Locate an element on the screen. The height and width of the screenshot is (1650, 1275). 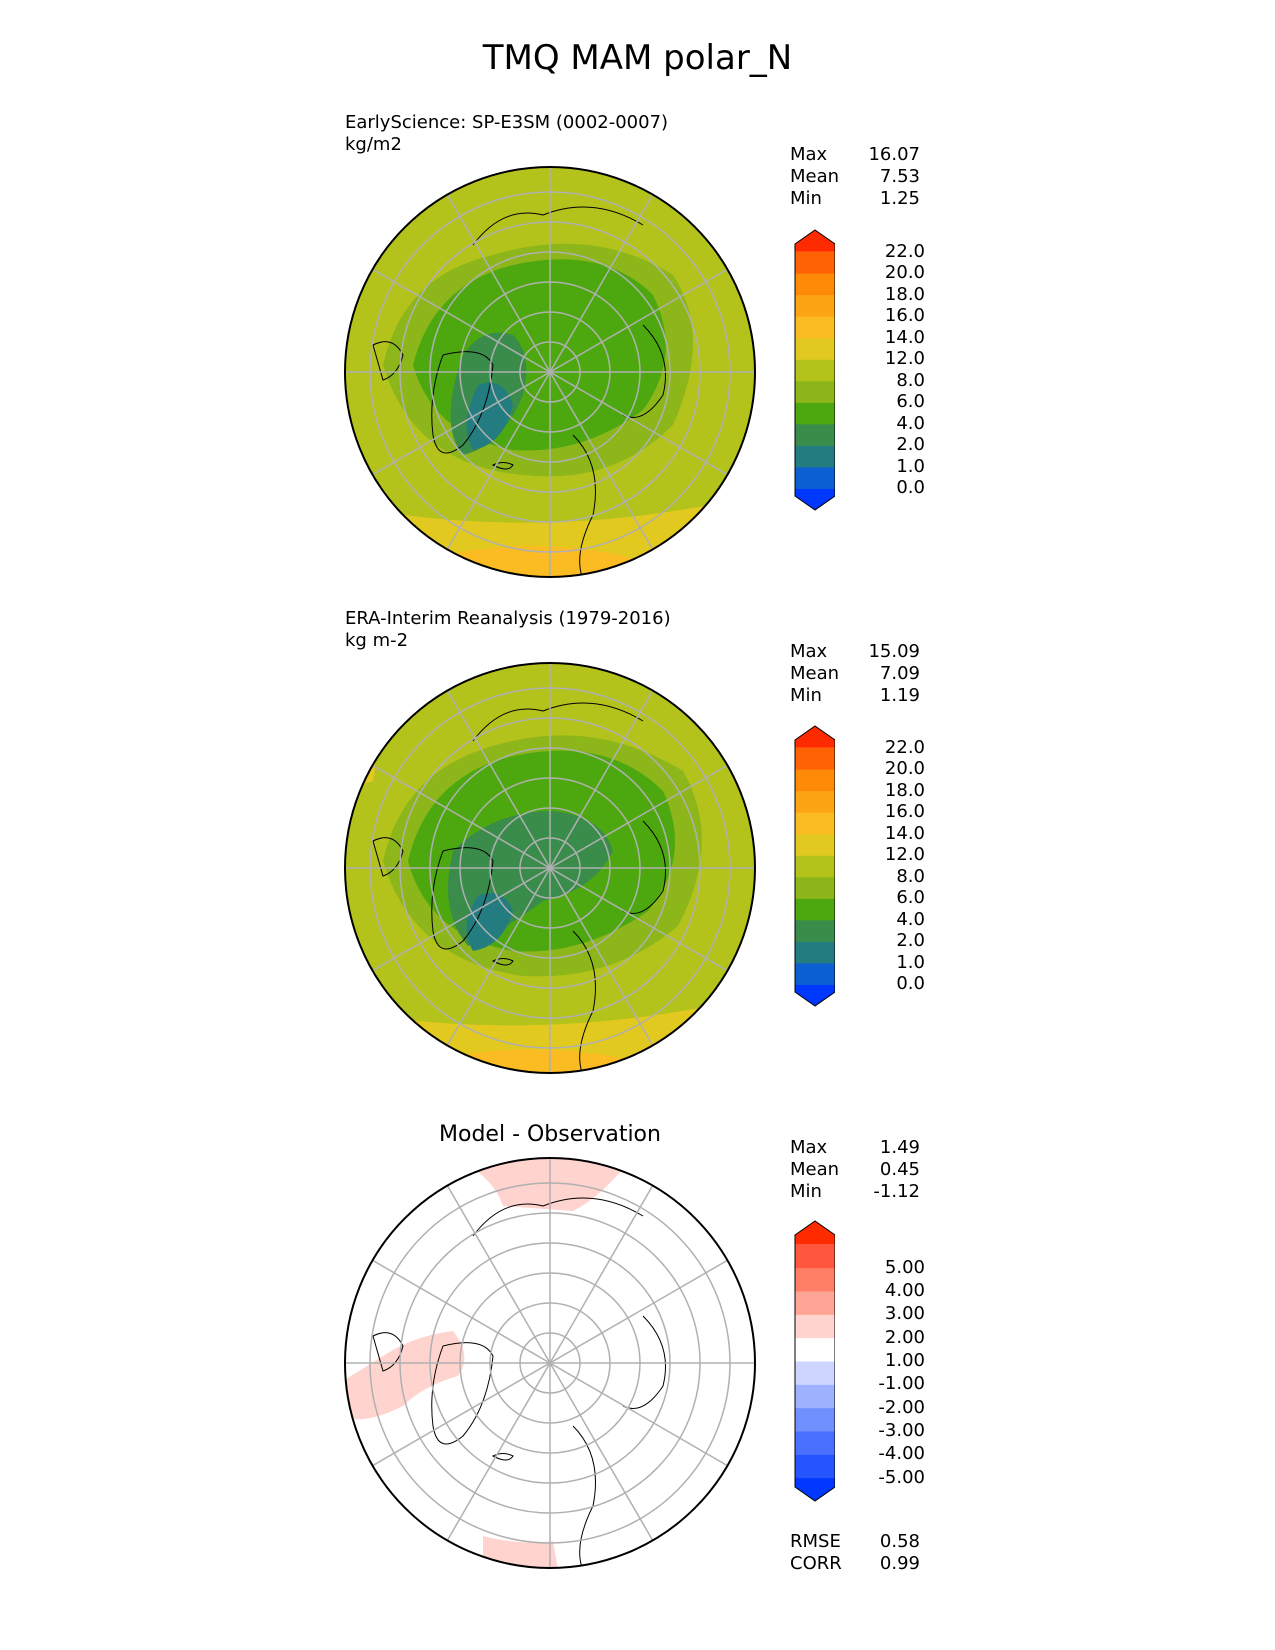
stat-max: 16.07 is located at coordinates (894, 154).